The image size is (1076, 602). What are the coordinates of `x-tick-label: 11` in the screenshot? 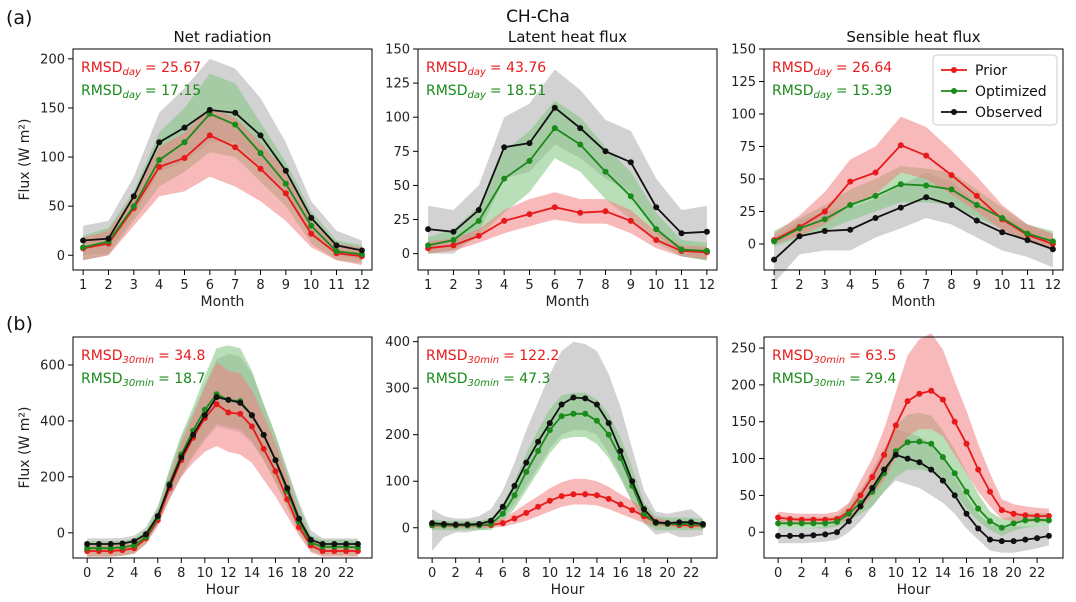 It's located at (1027, 285).